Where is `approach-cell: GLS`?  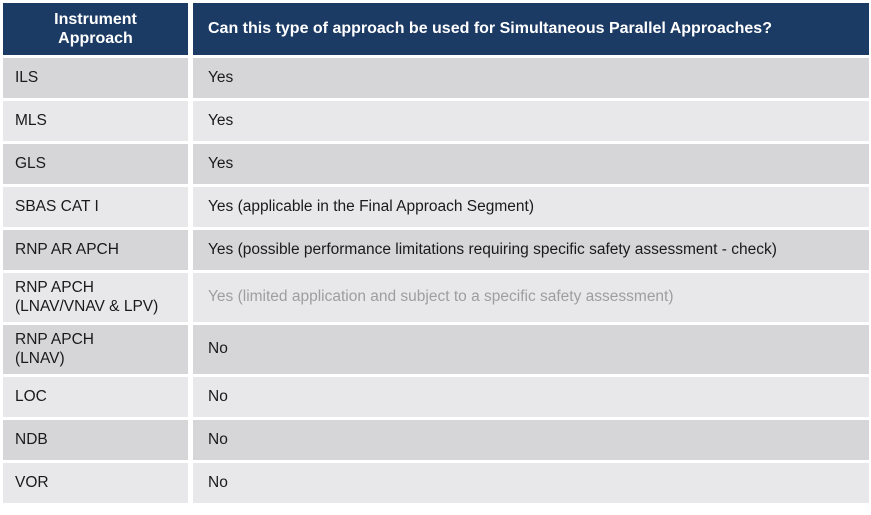
approach-cell: GLS is located at coordinates (95, 164).